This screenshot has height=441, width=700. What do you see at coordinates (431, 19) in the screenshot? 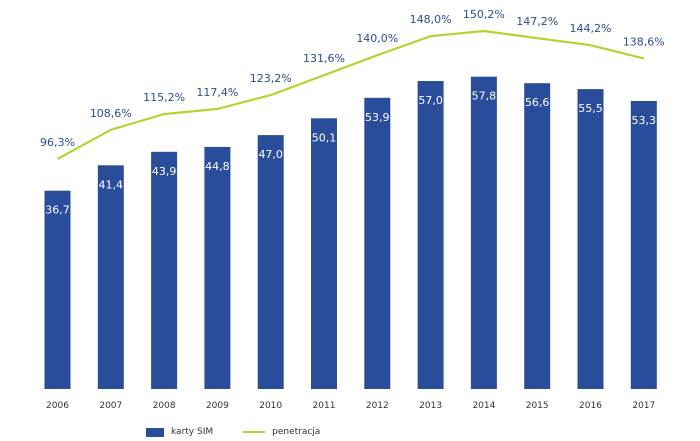
I see `line-value-label-2013: 148,0%` at bounding box center [431, 19].